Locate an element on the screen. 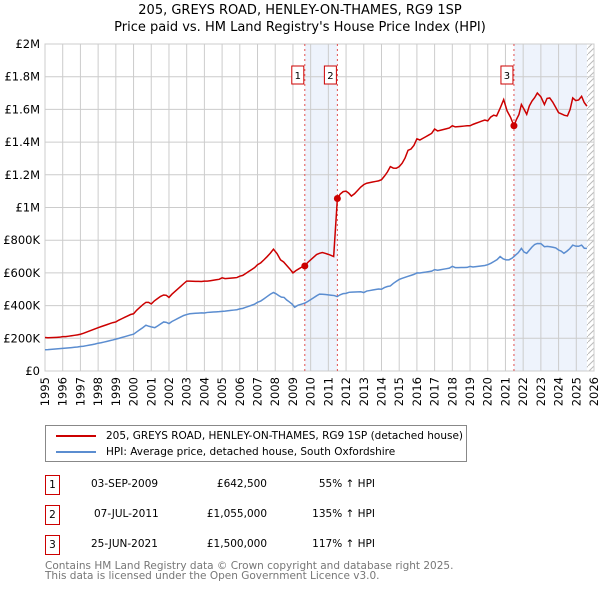 The width and height of the screenshot is (600, 590). x-tick-label: 1997 is located at coordinates (80, 391).